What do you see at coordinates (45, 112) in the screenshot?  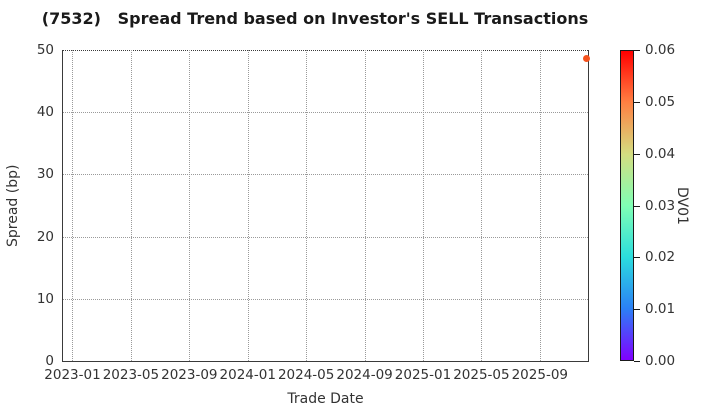 I see `y-tick-label: 40` at bounding box center [45, 112].